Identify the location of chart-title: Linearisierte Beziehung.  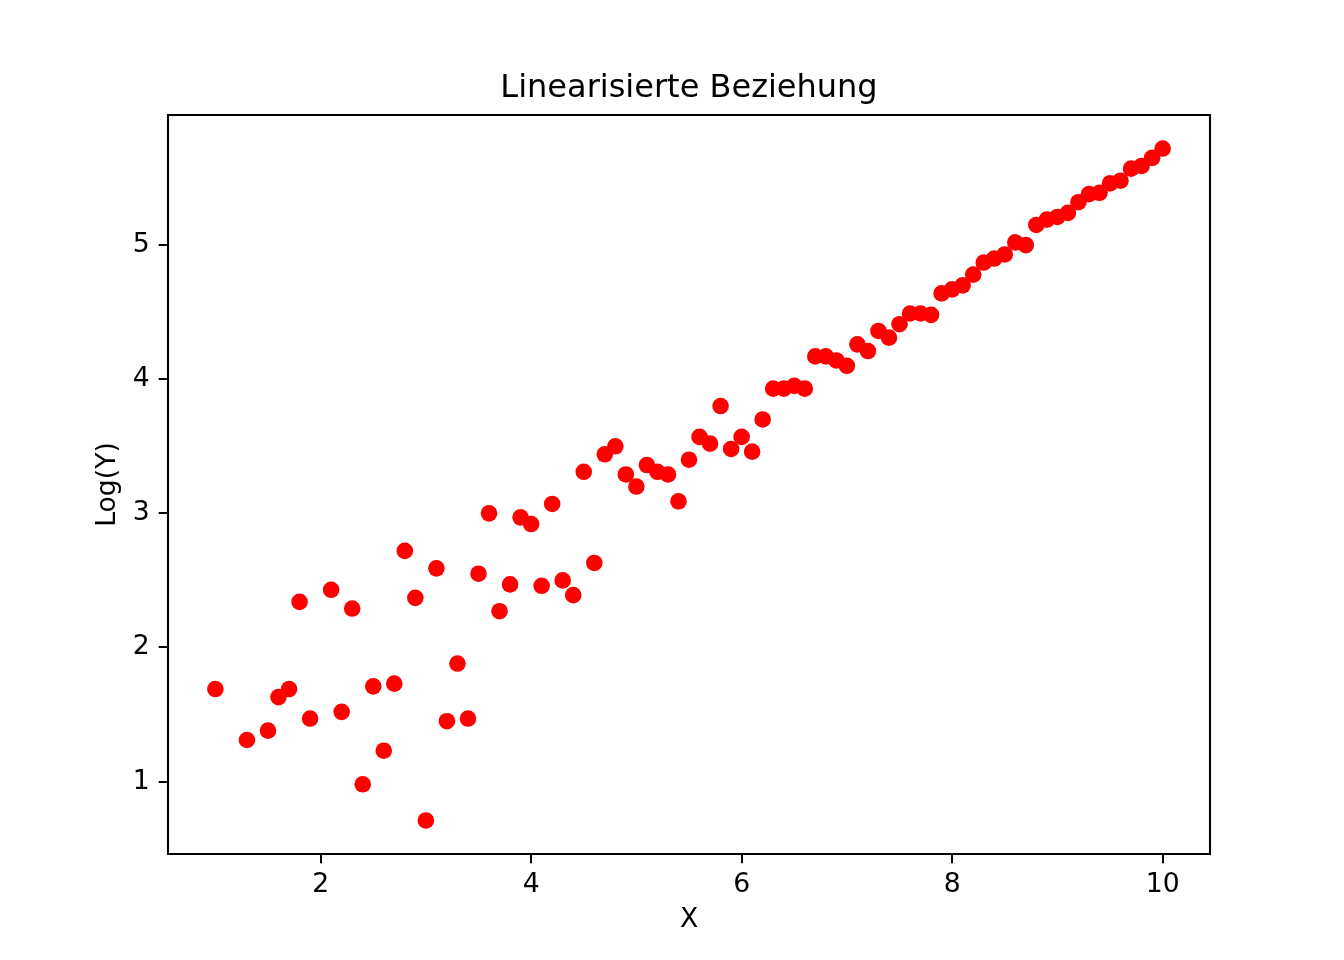
(689, 85).